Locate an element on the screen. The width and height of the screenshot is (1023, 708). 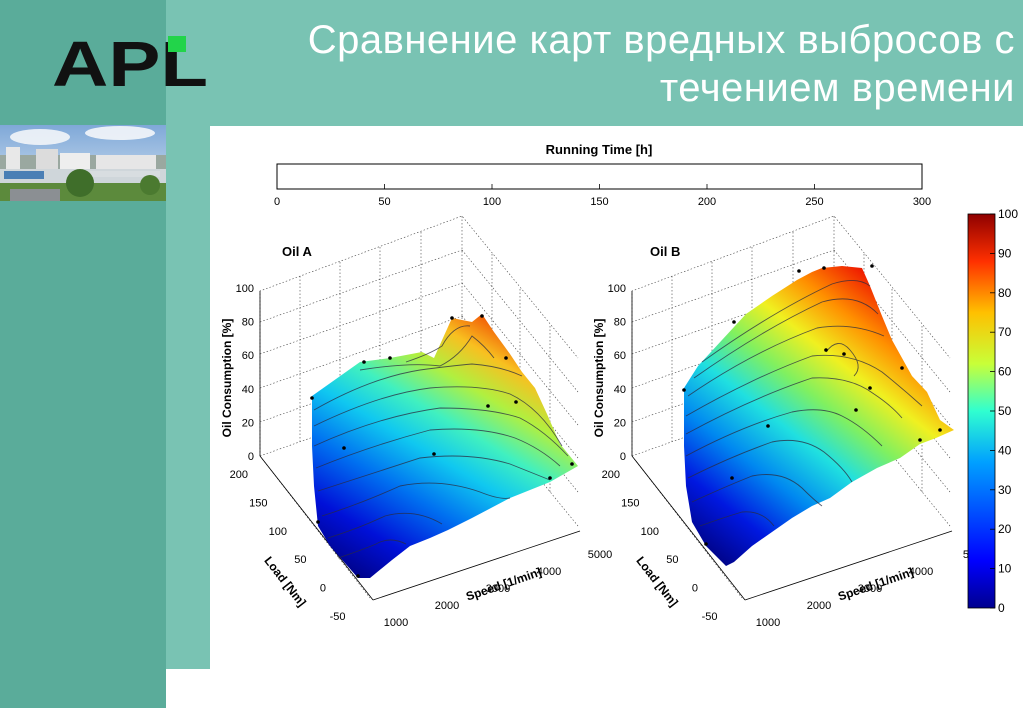
colorbar-tick-label: 10 is located at coordinates (1005, 569).